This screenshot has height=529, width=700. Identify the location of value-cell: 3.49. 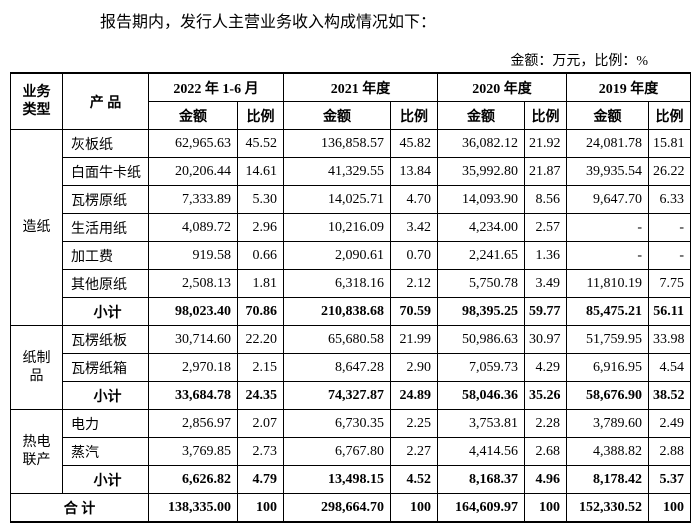
(546, 283).